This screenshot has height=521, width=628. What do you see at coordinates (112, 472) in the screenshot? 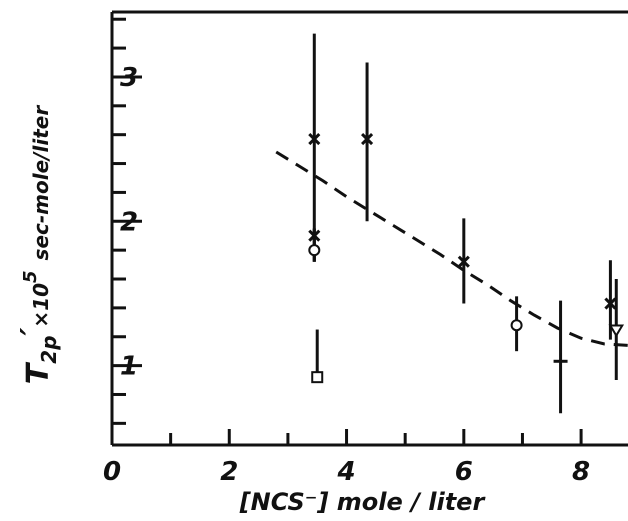
I see `x-tick-label: 0` at bounding box center [112, 472].